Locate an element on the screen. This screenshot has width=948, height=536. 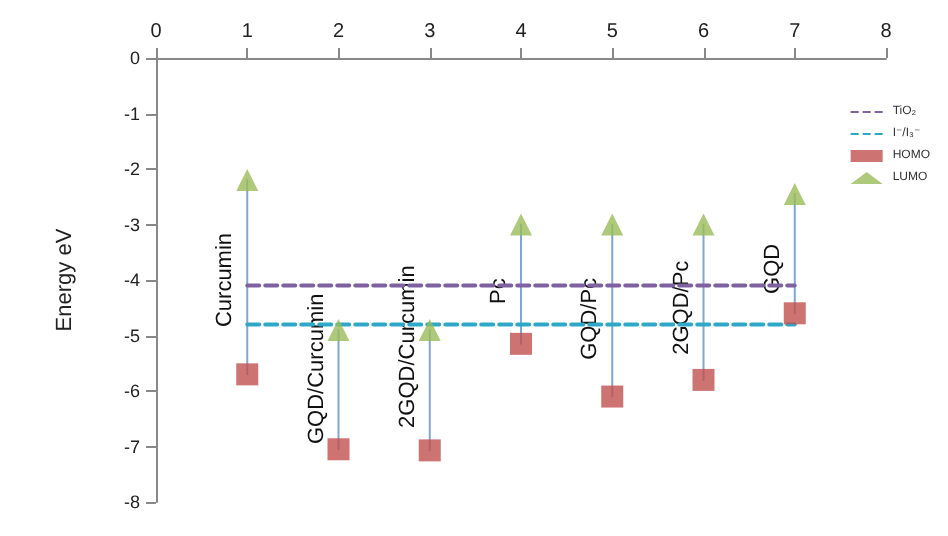
y-tick-label: -3 is located at coordinates (131, 224).